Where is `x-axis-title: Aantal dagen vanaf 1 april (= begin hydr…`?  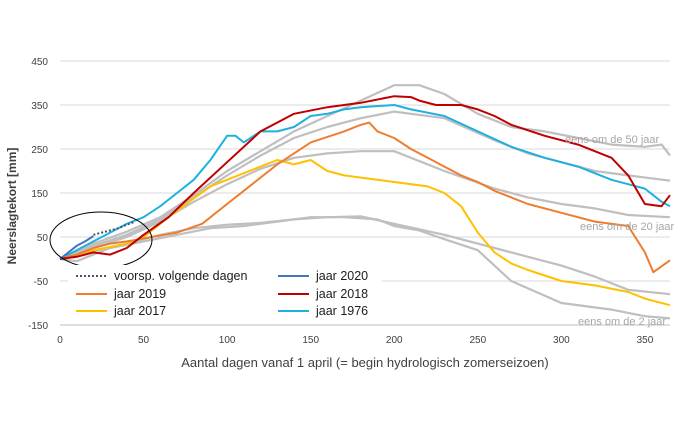
x-axis-title: Aantal dagen vanaf 1 april (= begin hydr… is located at coordinates (364, 362).